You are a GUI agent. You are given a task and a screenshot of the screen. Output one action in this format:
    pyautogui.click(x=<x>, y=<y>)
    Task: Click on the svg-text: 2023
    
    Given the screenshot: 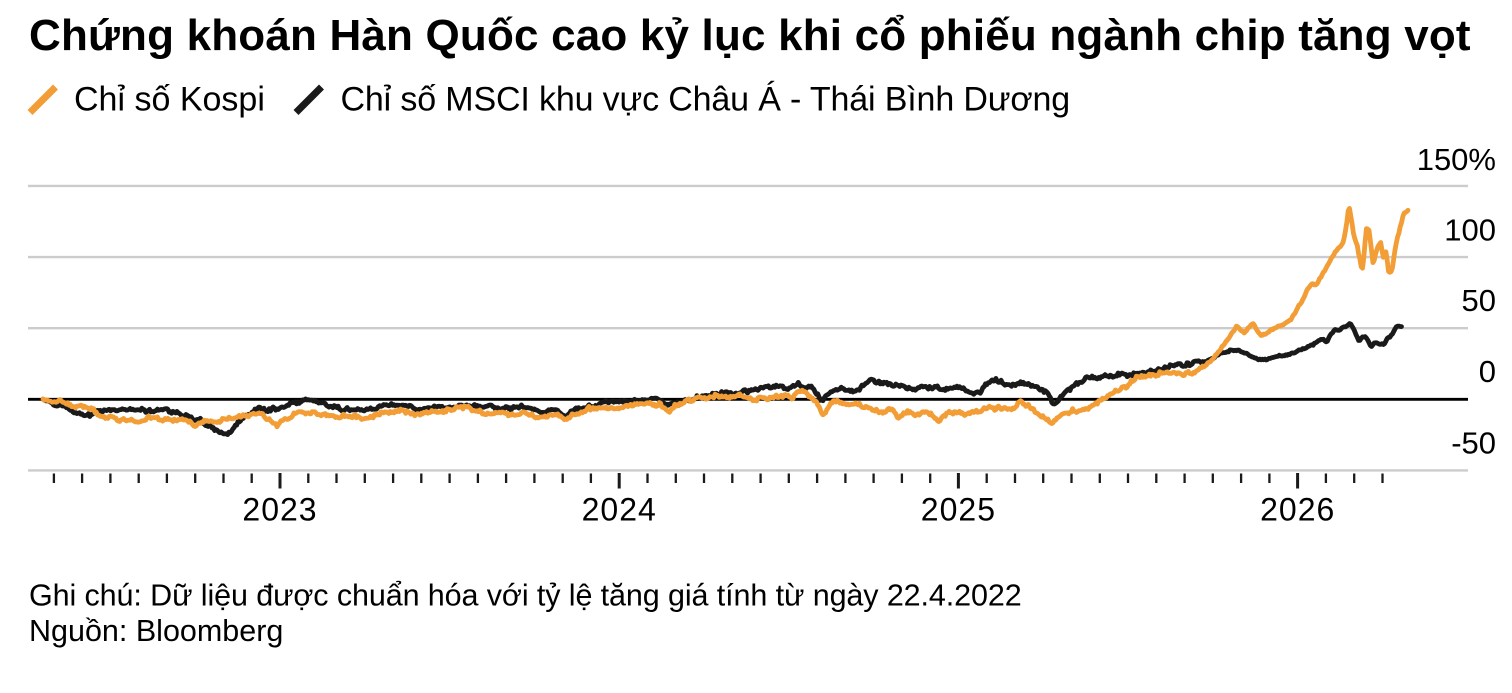 What is the action you would take?
    pyautogui.click(x=279, y=510)
    